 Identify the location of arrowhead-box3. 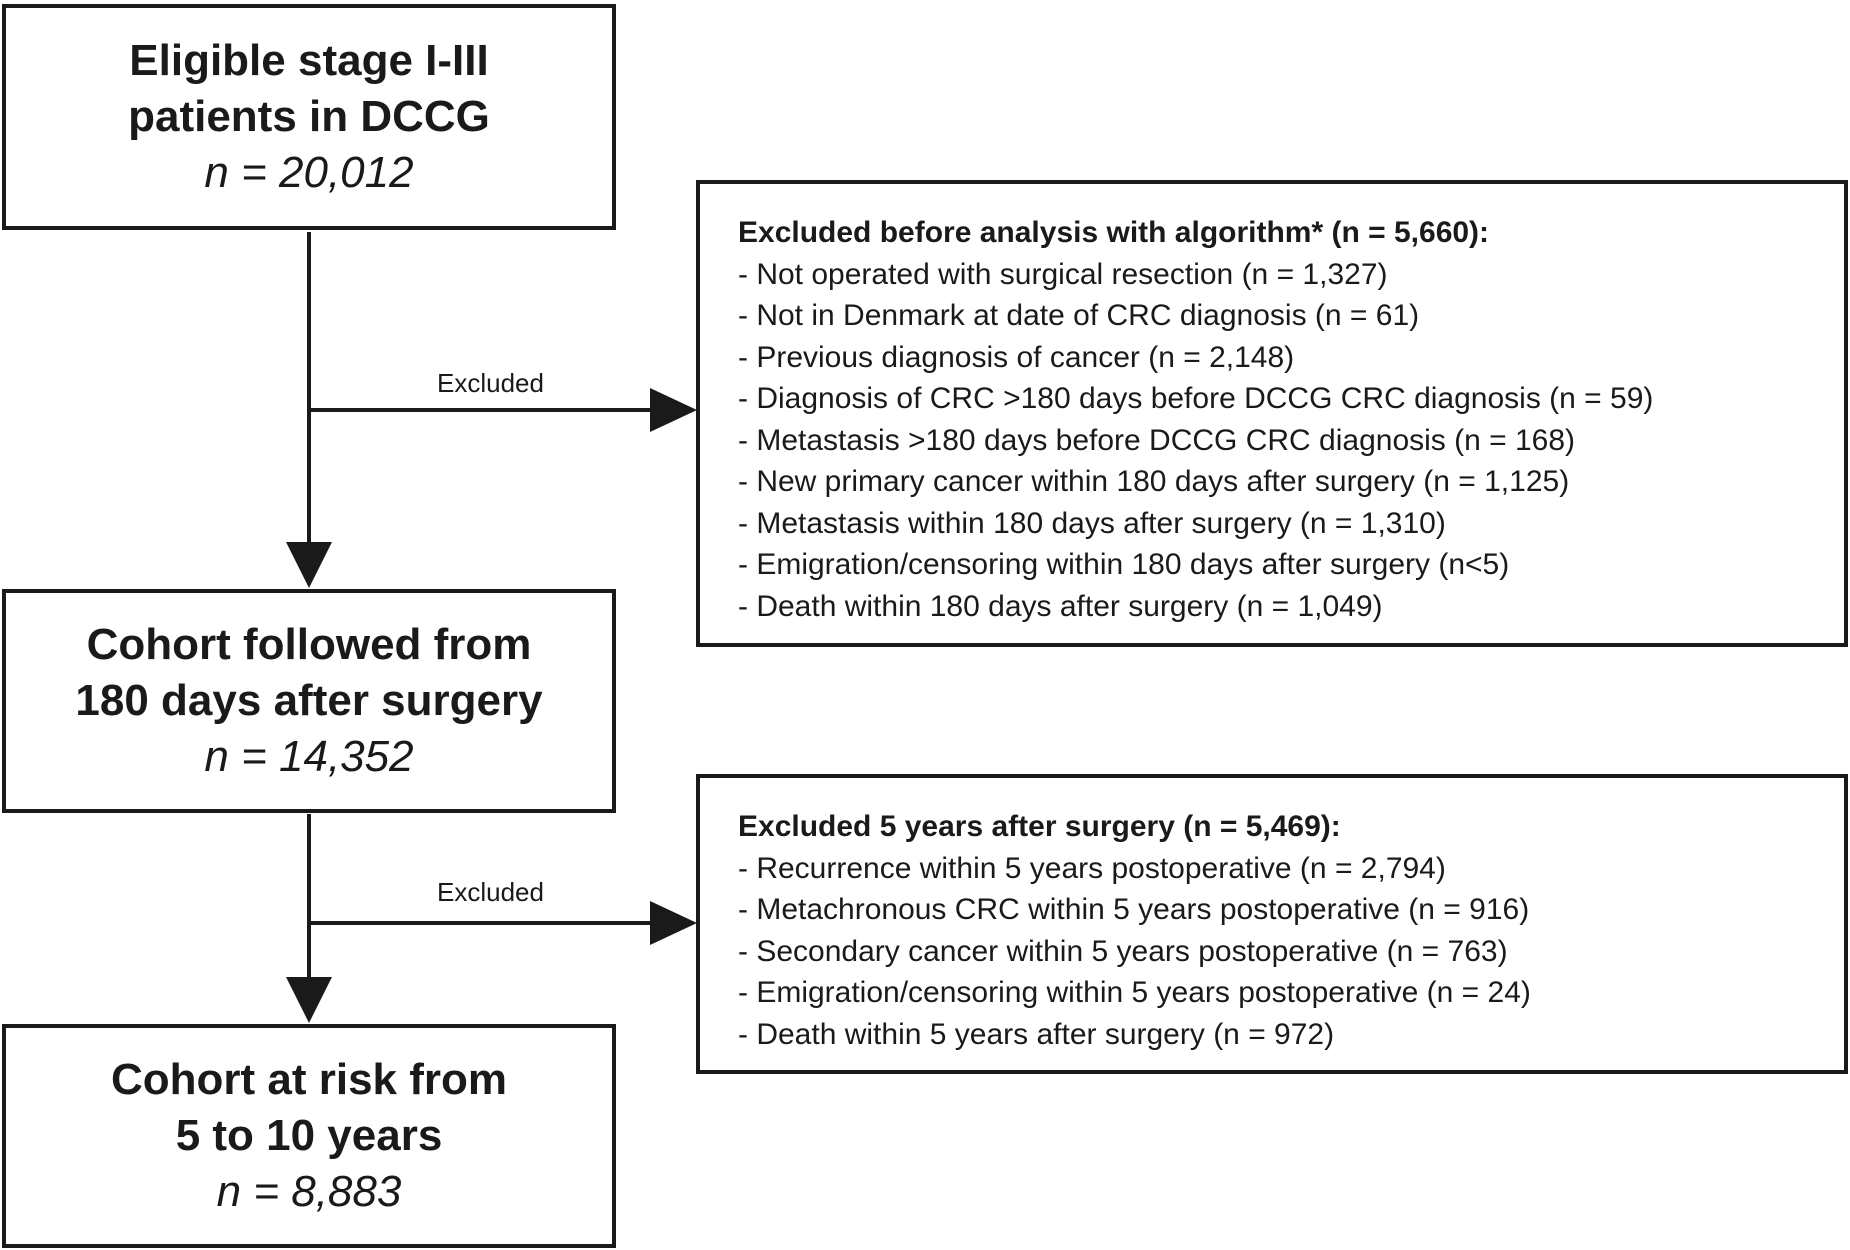
(309, 1000).